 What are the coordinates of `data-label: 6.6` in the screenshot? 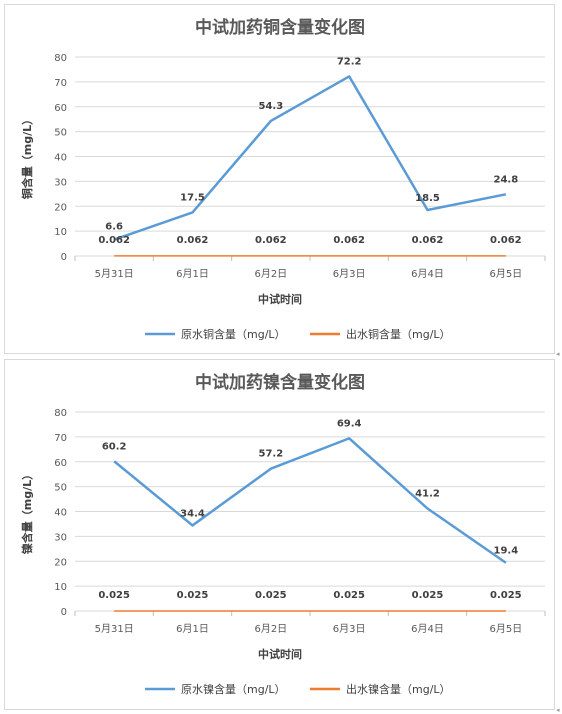 It's located at (114, 227).